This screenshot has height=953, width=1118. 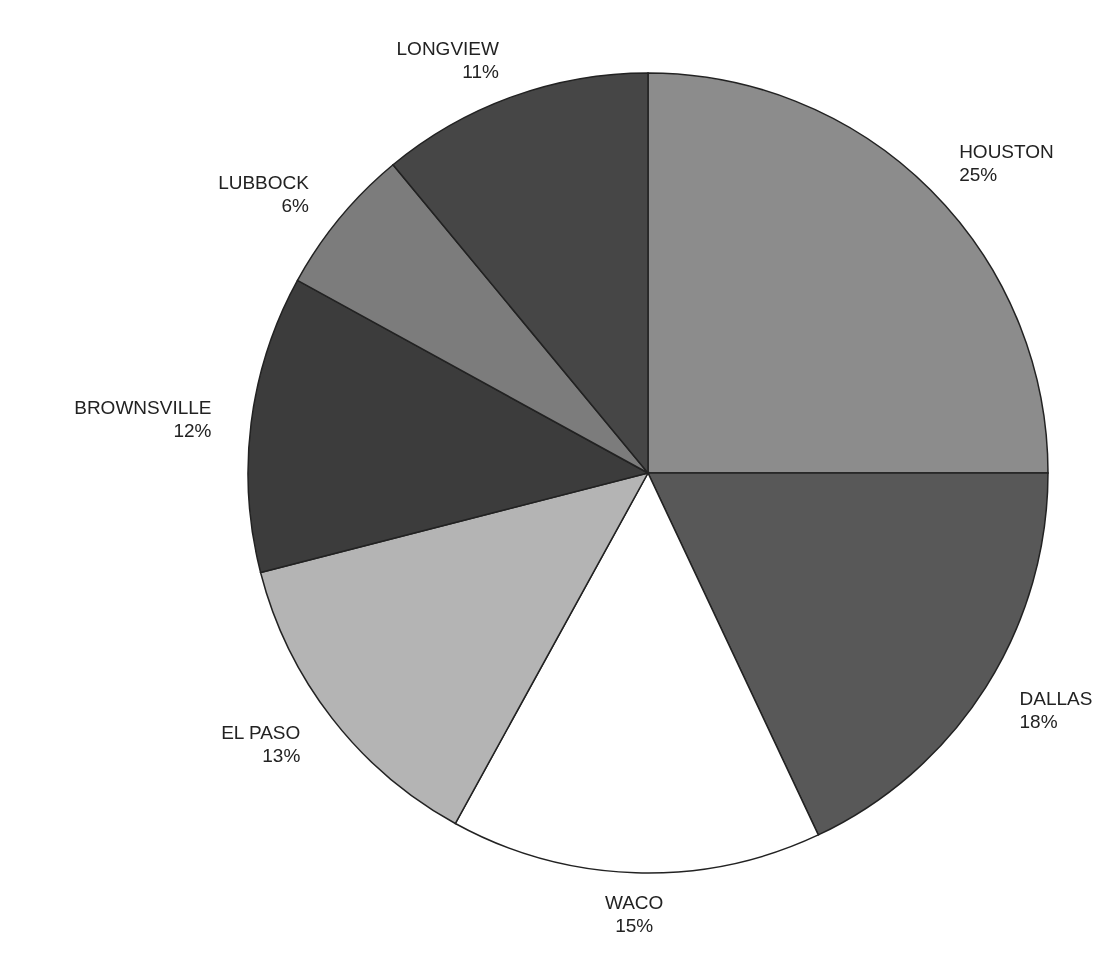 What do you see at coordinates (978, 174) in the screenshot?
I see `data-label: 25%` at bounding box center [978, 174].